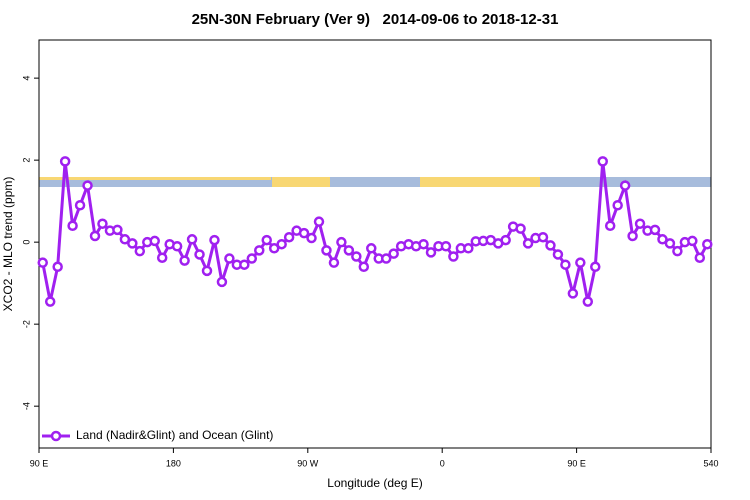 The width and height of the screenshot is (750, 500). Describe the element at coordinates (308, 463) in the screenshot. I see `x-tick-label: 90 W` at that location.